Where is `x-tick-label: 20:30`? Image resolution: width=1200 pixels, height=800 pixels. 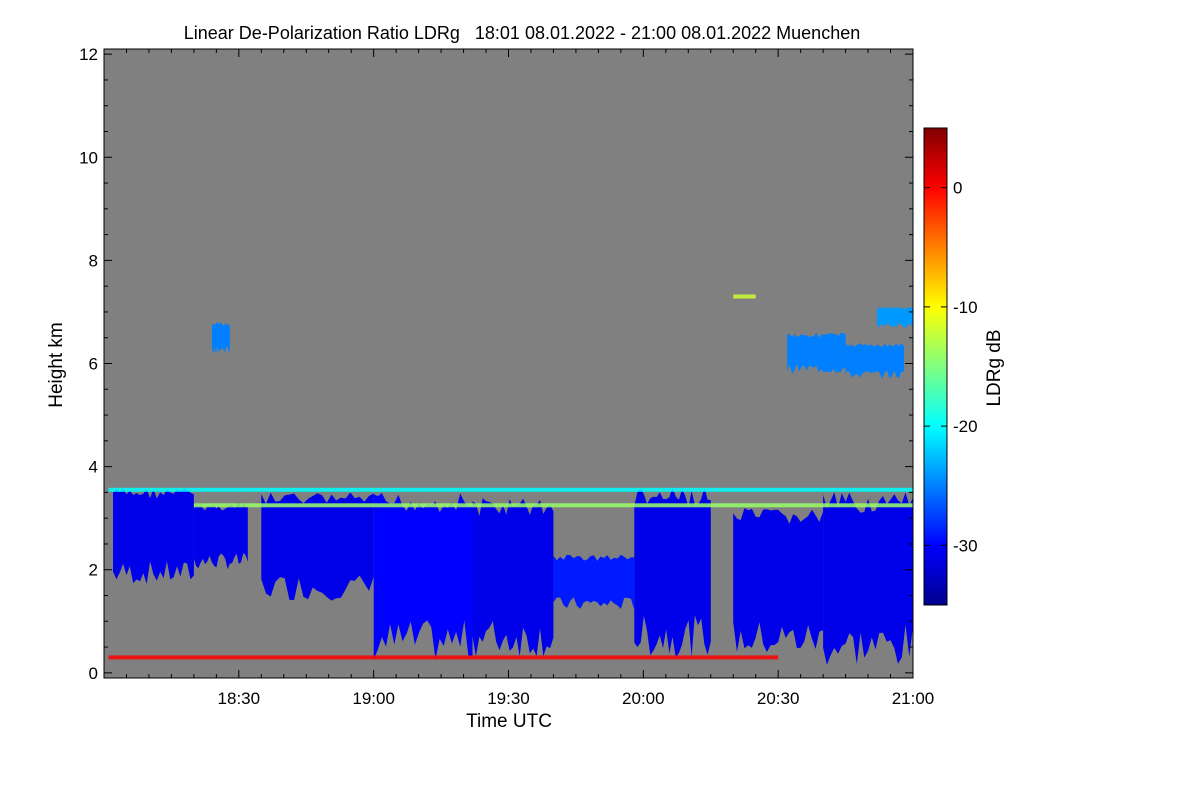
x-tick-label: 20:30 is located at coordinates (778, 698).